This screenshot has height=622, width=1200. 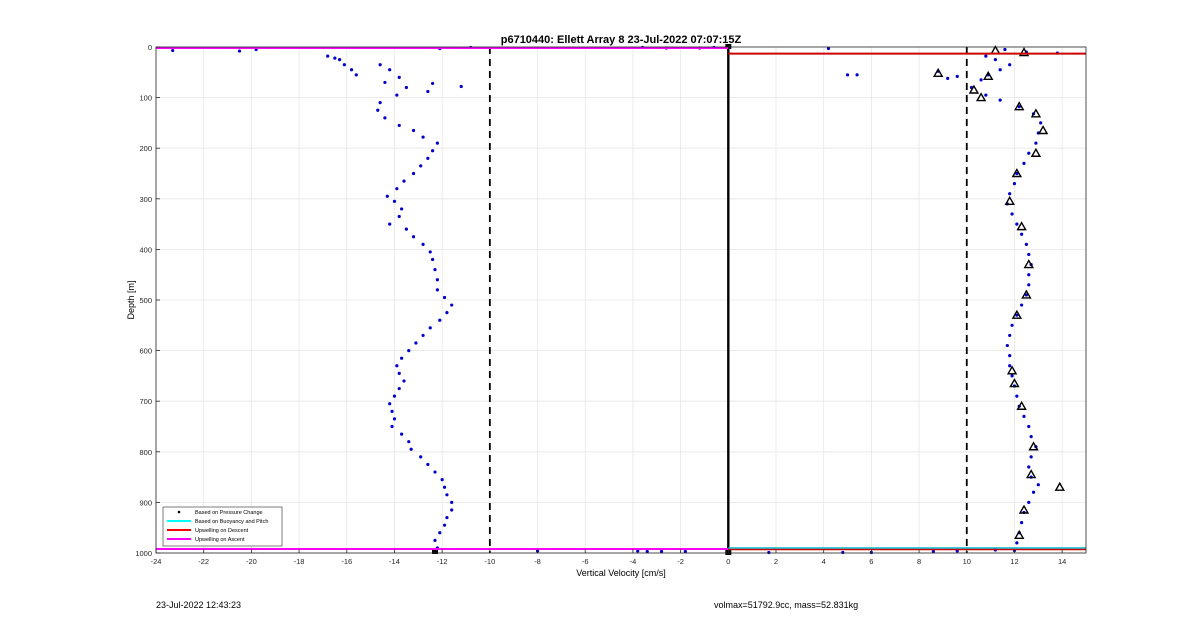 What do you see at coordinates (145, 351) in the screenshot?
I see `y-tick-label: 600` at bounding box center [145, 351].